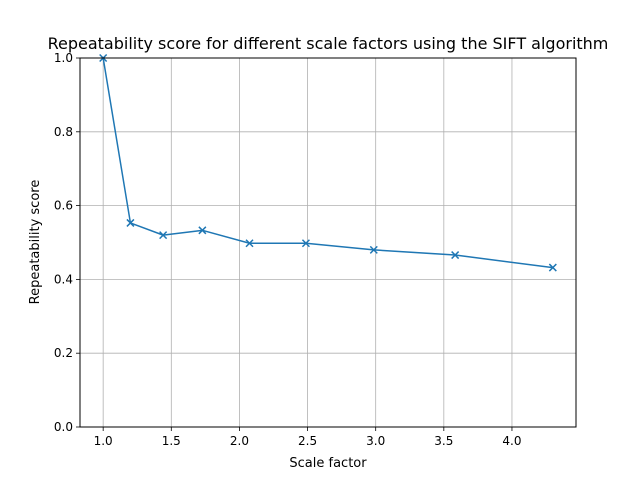 The height and width of the screenshot is (480, 640). What do you see at coordinates (63, 132) in the screenshot?
I see `y-tick-label: 0.8` at bounding box center [63, 132].